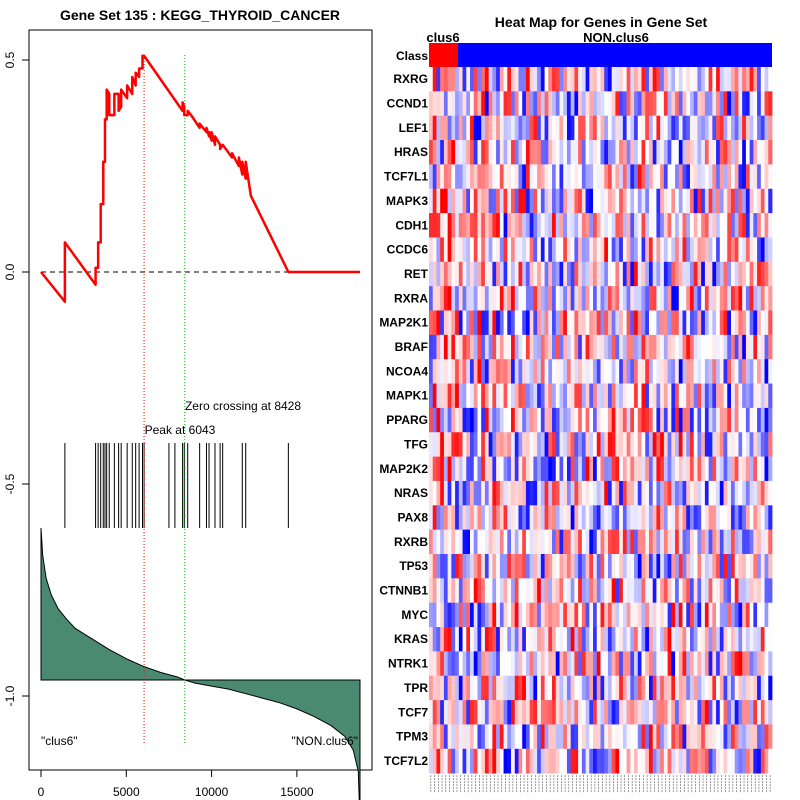 This screenshot has height=800, width=800. Describe the element at coordinates (414, 128) in the screenshot. I see `heatmap-row-label: LEF1` at that location.